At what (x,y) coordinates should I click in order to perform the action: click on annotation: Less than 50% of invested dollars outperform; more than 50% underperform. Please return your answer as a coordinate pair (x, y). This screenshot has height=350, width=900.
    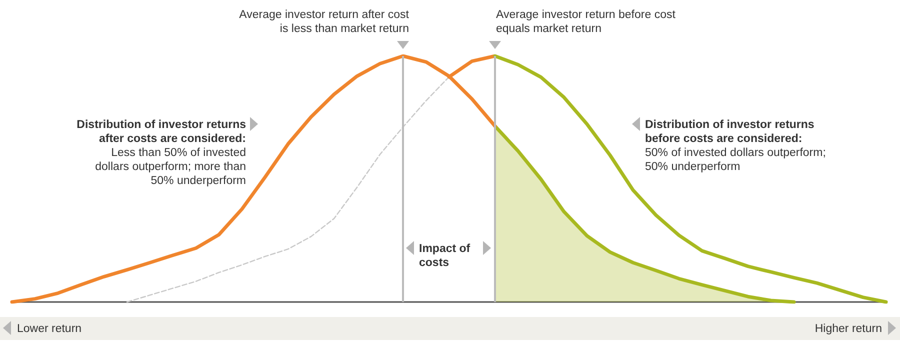
    Looking at the image, I should click on (170, 167).